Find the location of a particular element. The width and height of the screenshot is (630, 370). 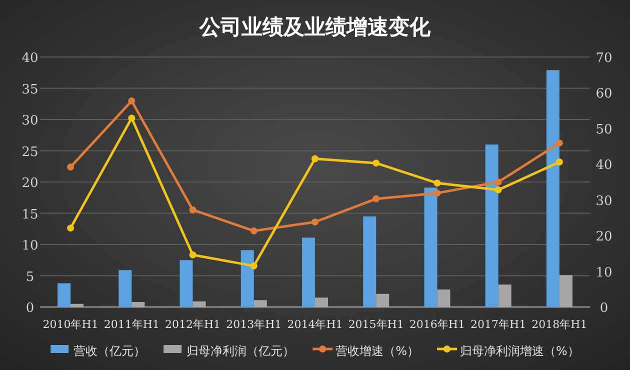

y-tick-label: 30 is located at coordinates (30, 121).